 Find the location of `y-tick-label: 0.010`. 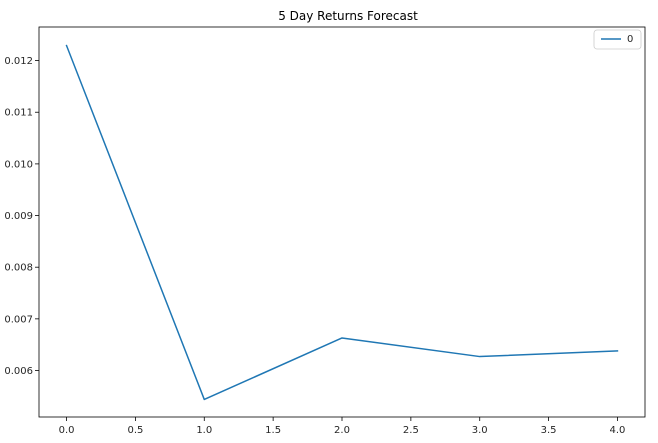

y-tick-label: 0.010 is located at coordinates (18, 164).